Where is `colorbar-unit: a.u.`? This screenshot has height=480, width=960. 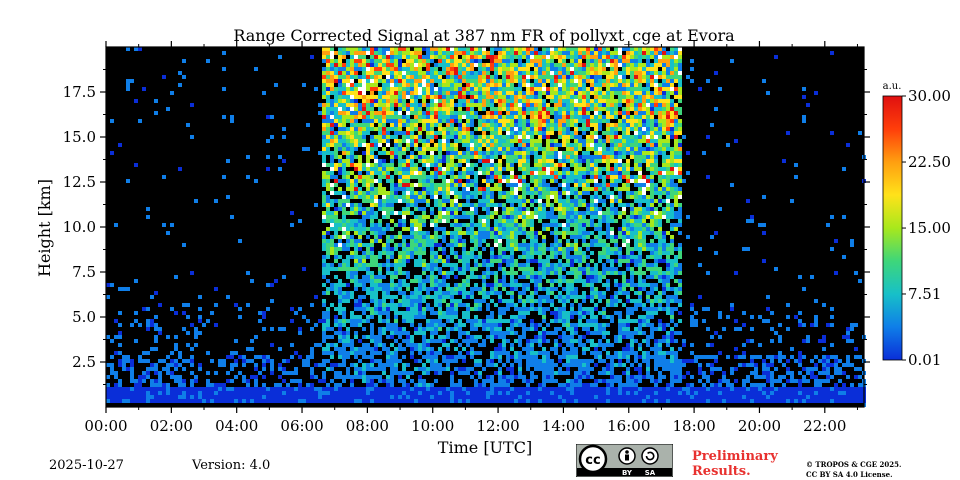
colorbar-unit: a.u. is located at coordinates (892, 86).